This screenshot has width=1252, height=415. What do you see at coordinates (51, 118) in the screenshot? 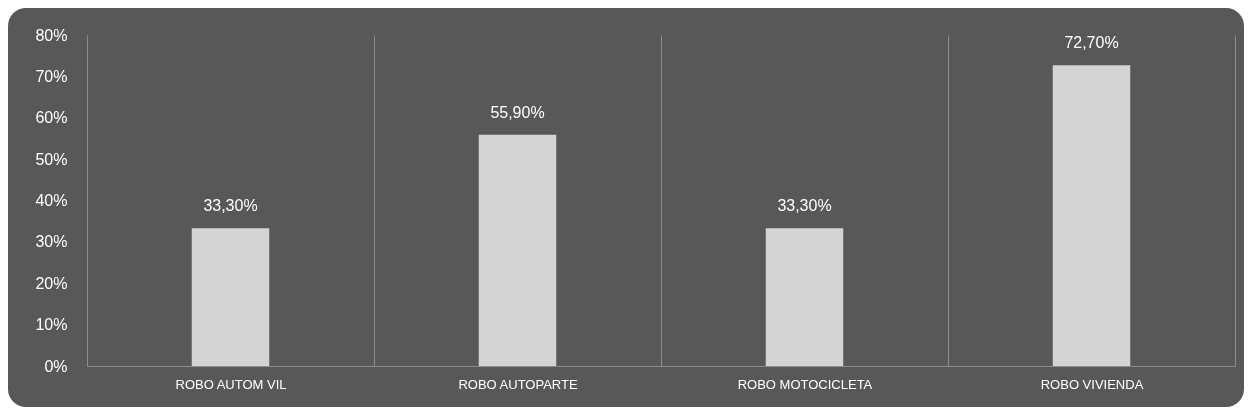
I see `y-tick-label: 60%` at bounding box center [51, 118].